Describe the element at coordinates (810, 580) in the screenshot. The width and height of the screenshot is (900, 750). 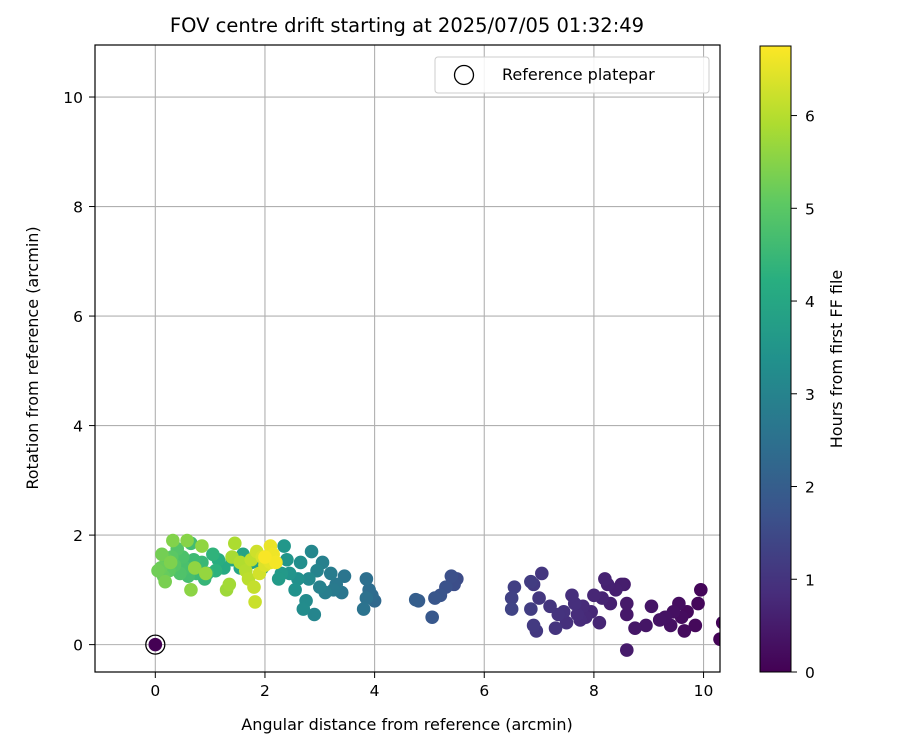
I see `colorbar-tick-label: 1` at that location.